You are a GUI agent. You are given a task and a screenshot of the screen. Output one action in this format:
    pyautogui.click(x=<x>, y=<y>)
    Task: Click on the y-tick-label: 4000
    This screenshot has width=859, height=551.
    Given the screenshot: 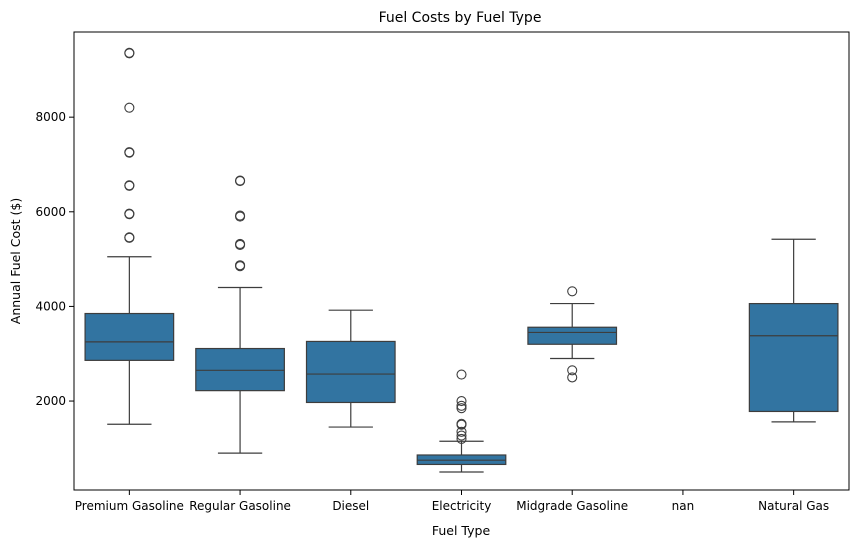 What is the action you would take?
    pyautogui.click(x=50, y=306)
    